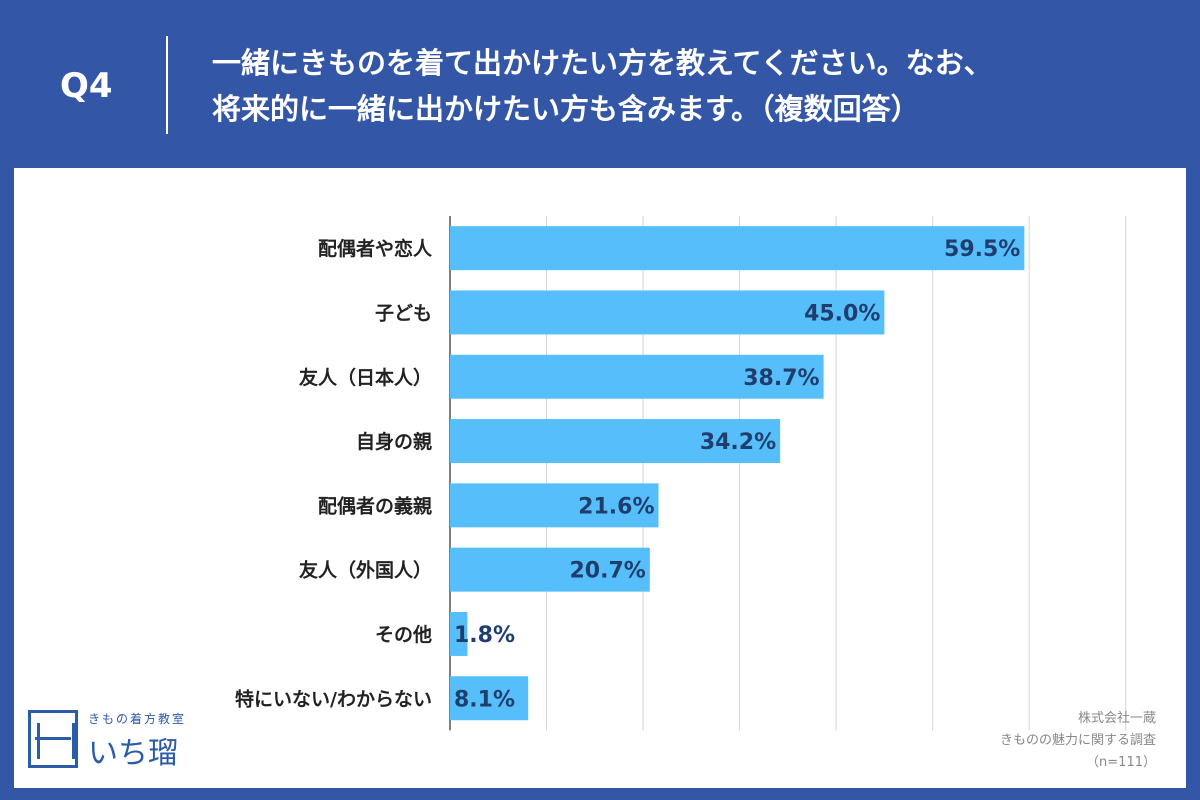 This screenshot has height=800, width=1200. Describe the element at coordinates (167, 85) in the screenshot. I see `header-divider` at that location.